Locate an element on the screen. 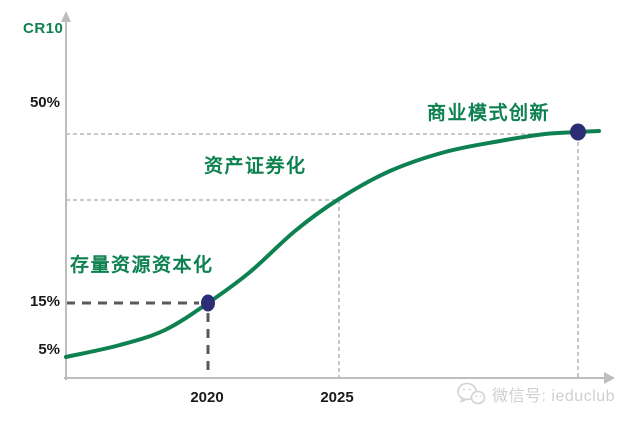  y-tick-15: 15% is located at coordinates (44, 301).